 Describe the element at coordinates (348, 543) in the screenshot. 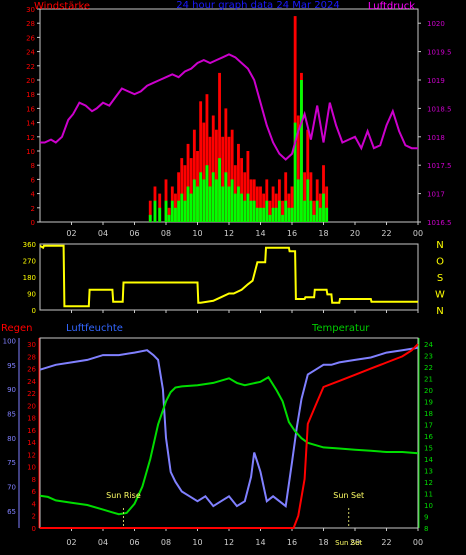

I see `sunset-axis-label: Sun Set` at that location.